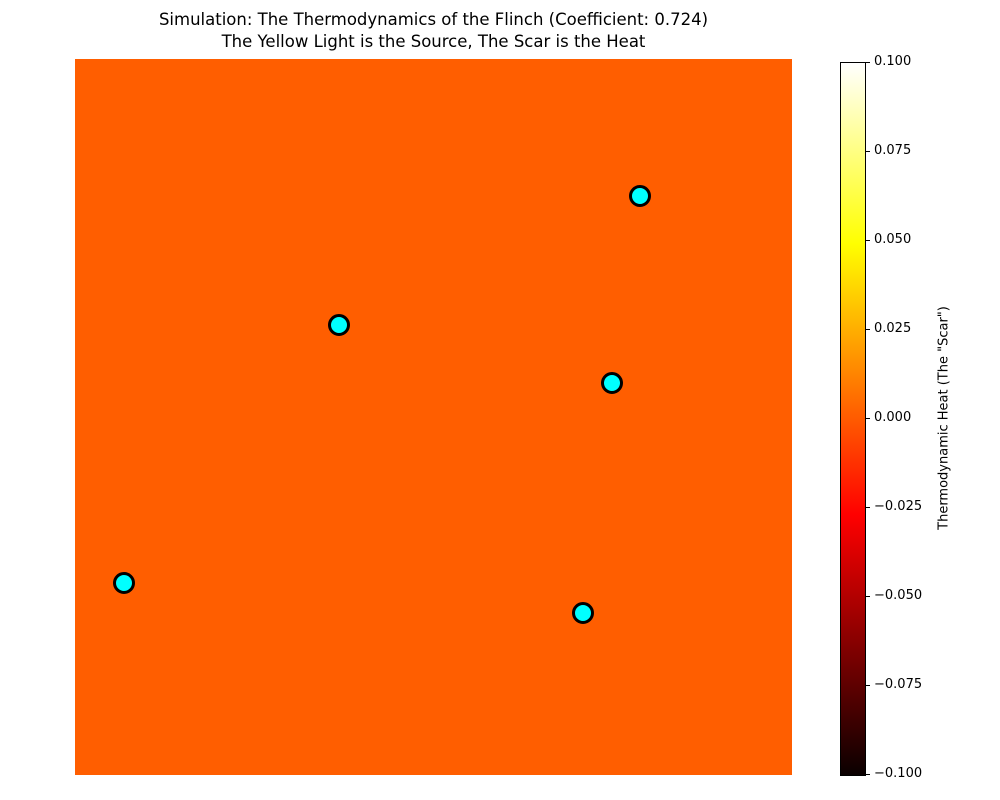 Image resolution: width=1000 pixels, height=800 pixels. I want to click on colorbar-tick-label: −0.050, so click(898, 596).